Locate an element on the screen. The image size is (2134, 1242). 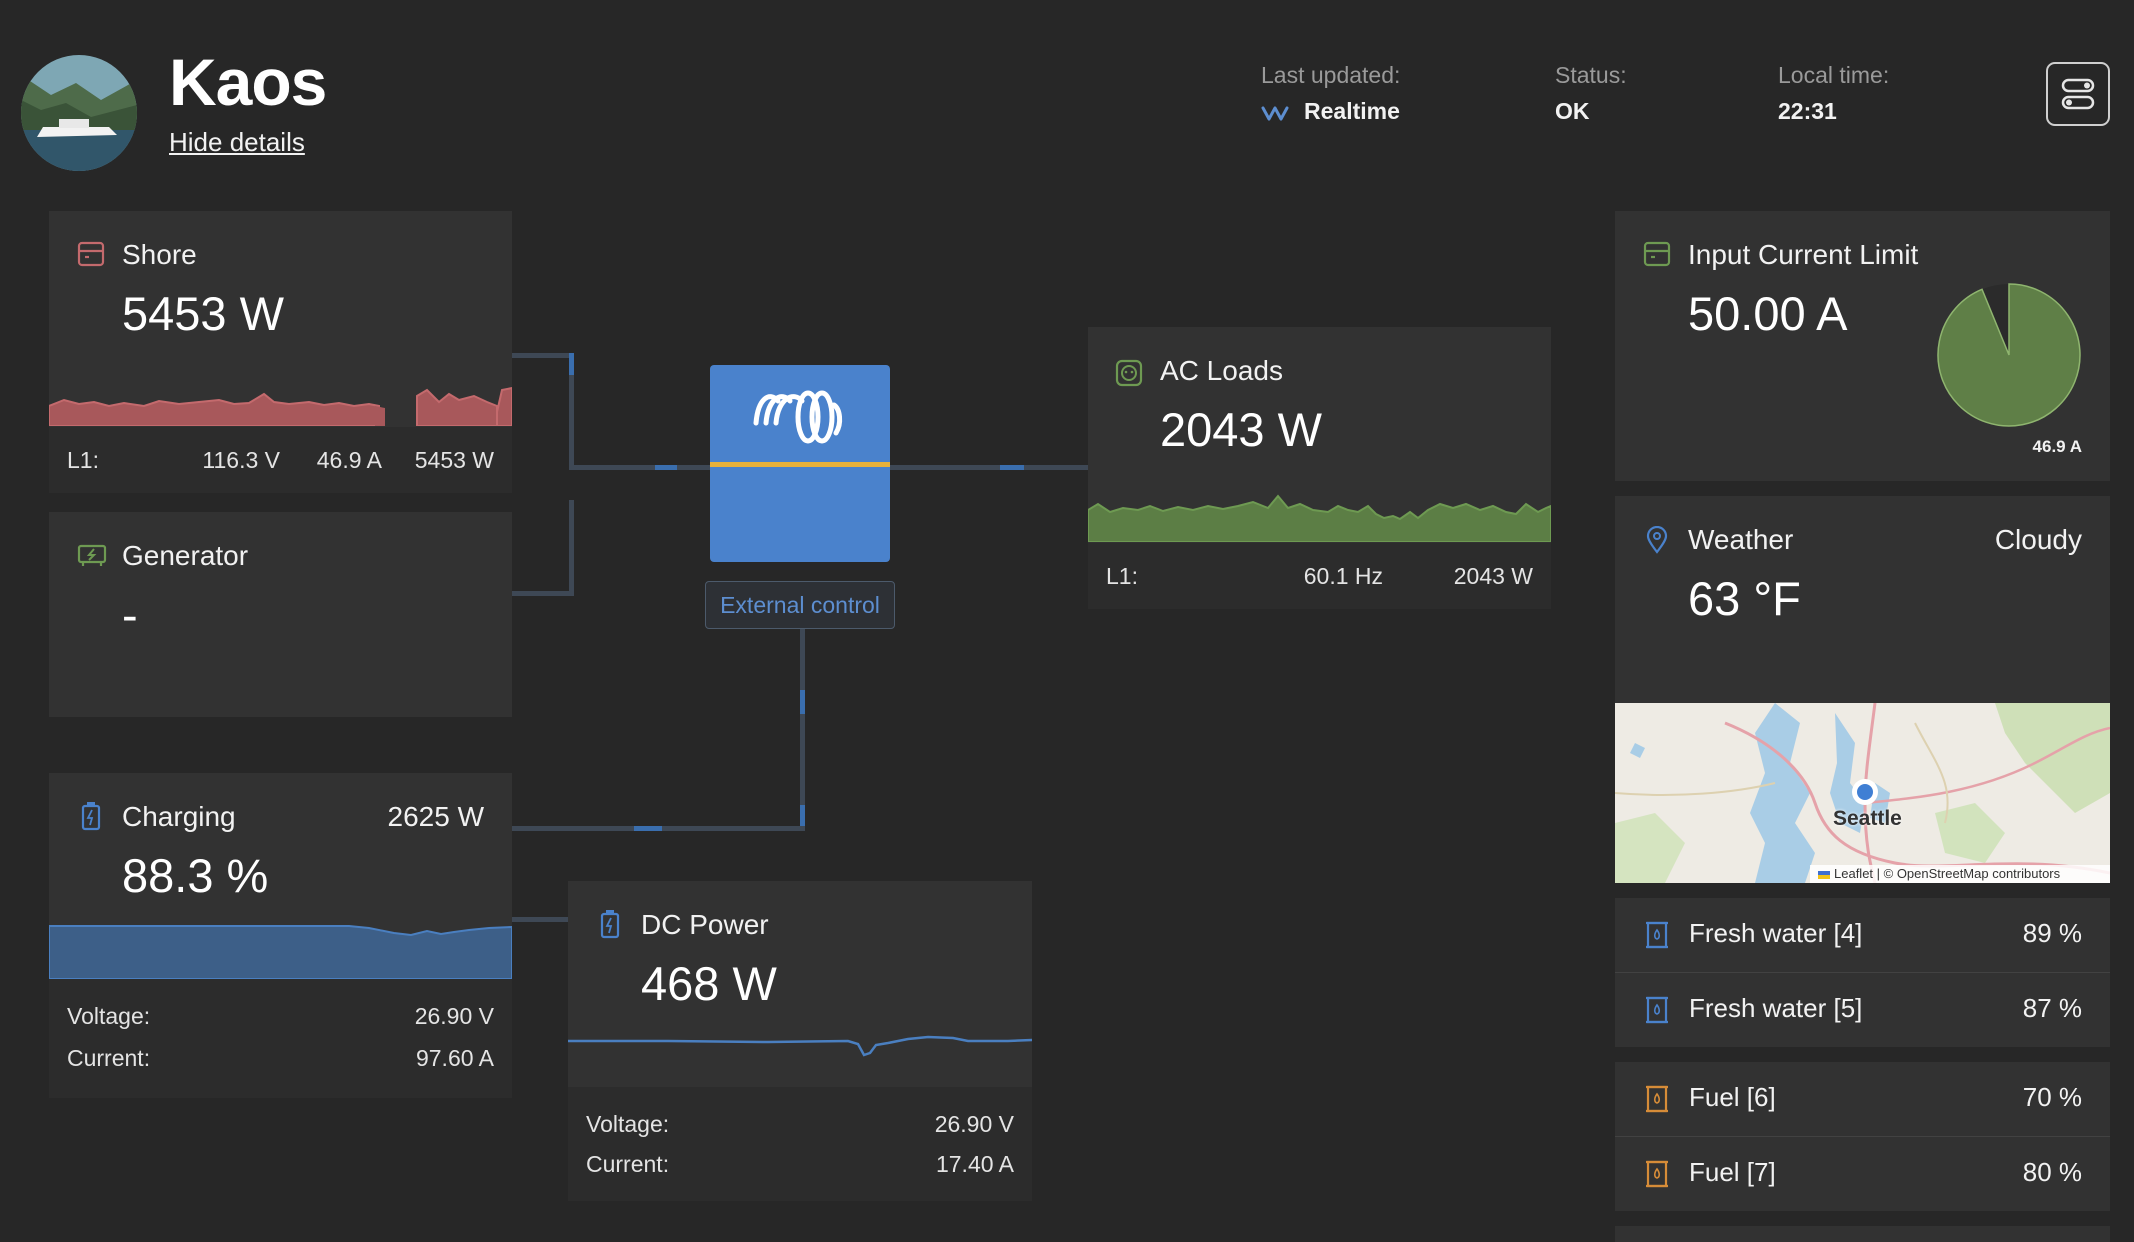
tank-label: Fuel [6] is located at coordinates (1732, 1097).